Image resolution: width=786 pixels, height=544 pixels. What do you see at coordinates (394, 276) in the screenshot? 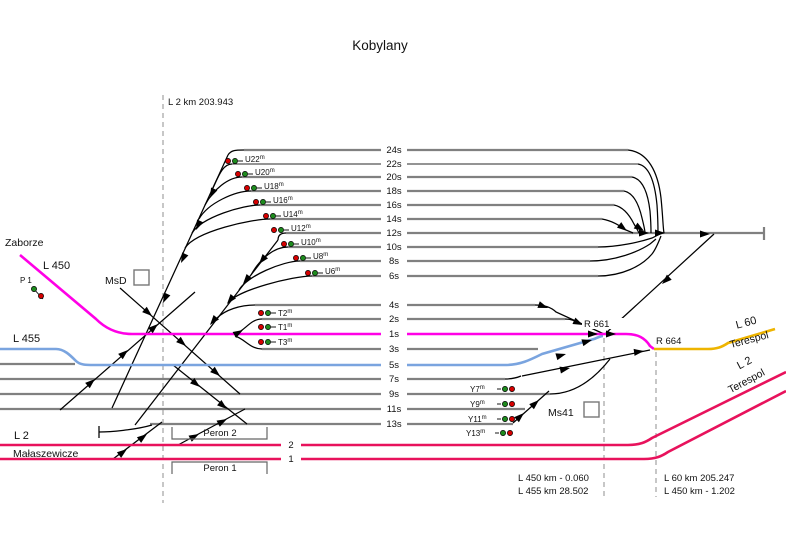
I see `track-label-6s: 6s` at bounding box center [394, 276].